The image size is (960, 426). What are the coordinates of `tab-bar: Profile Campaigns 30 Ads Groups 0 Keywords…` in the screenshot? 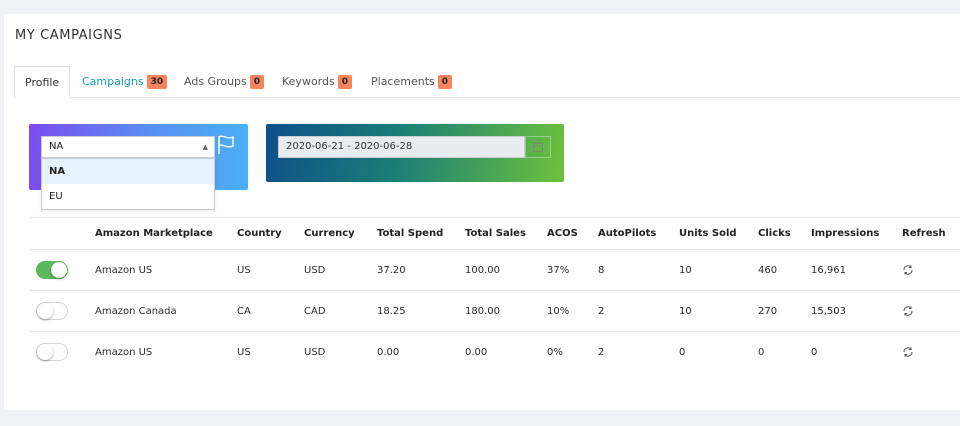 It's located at (487, 82).